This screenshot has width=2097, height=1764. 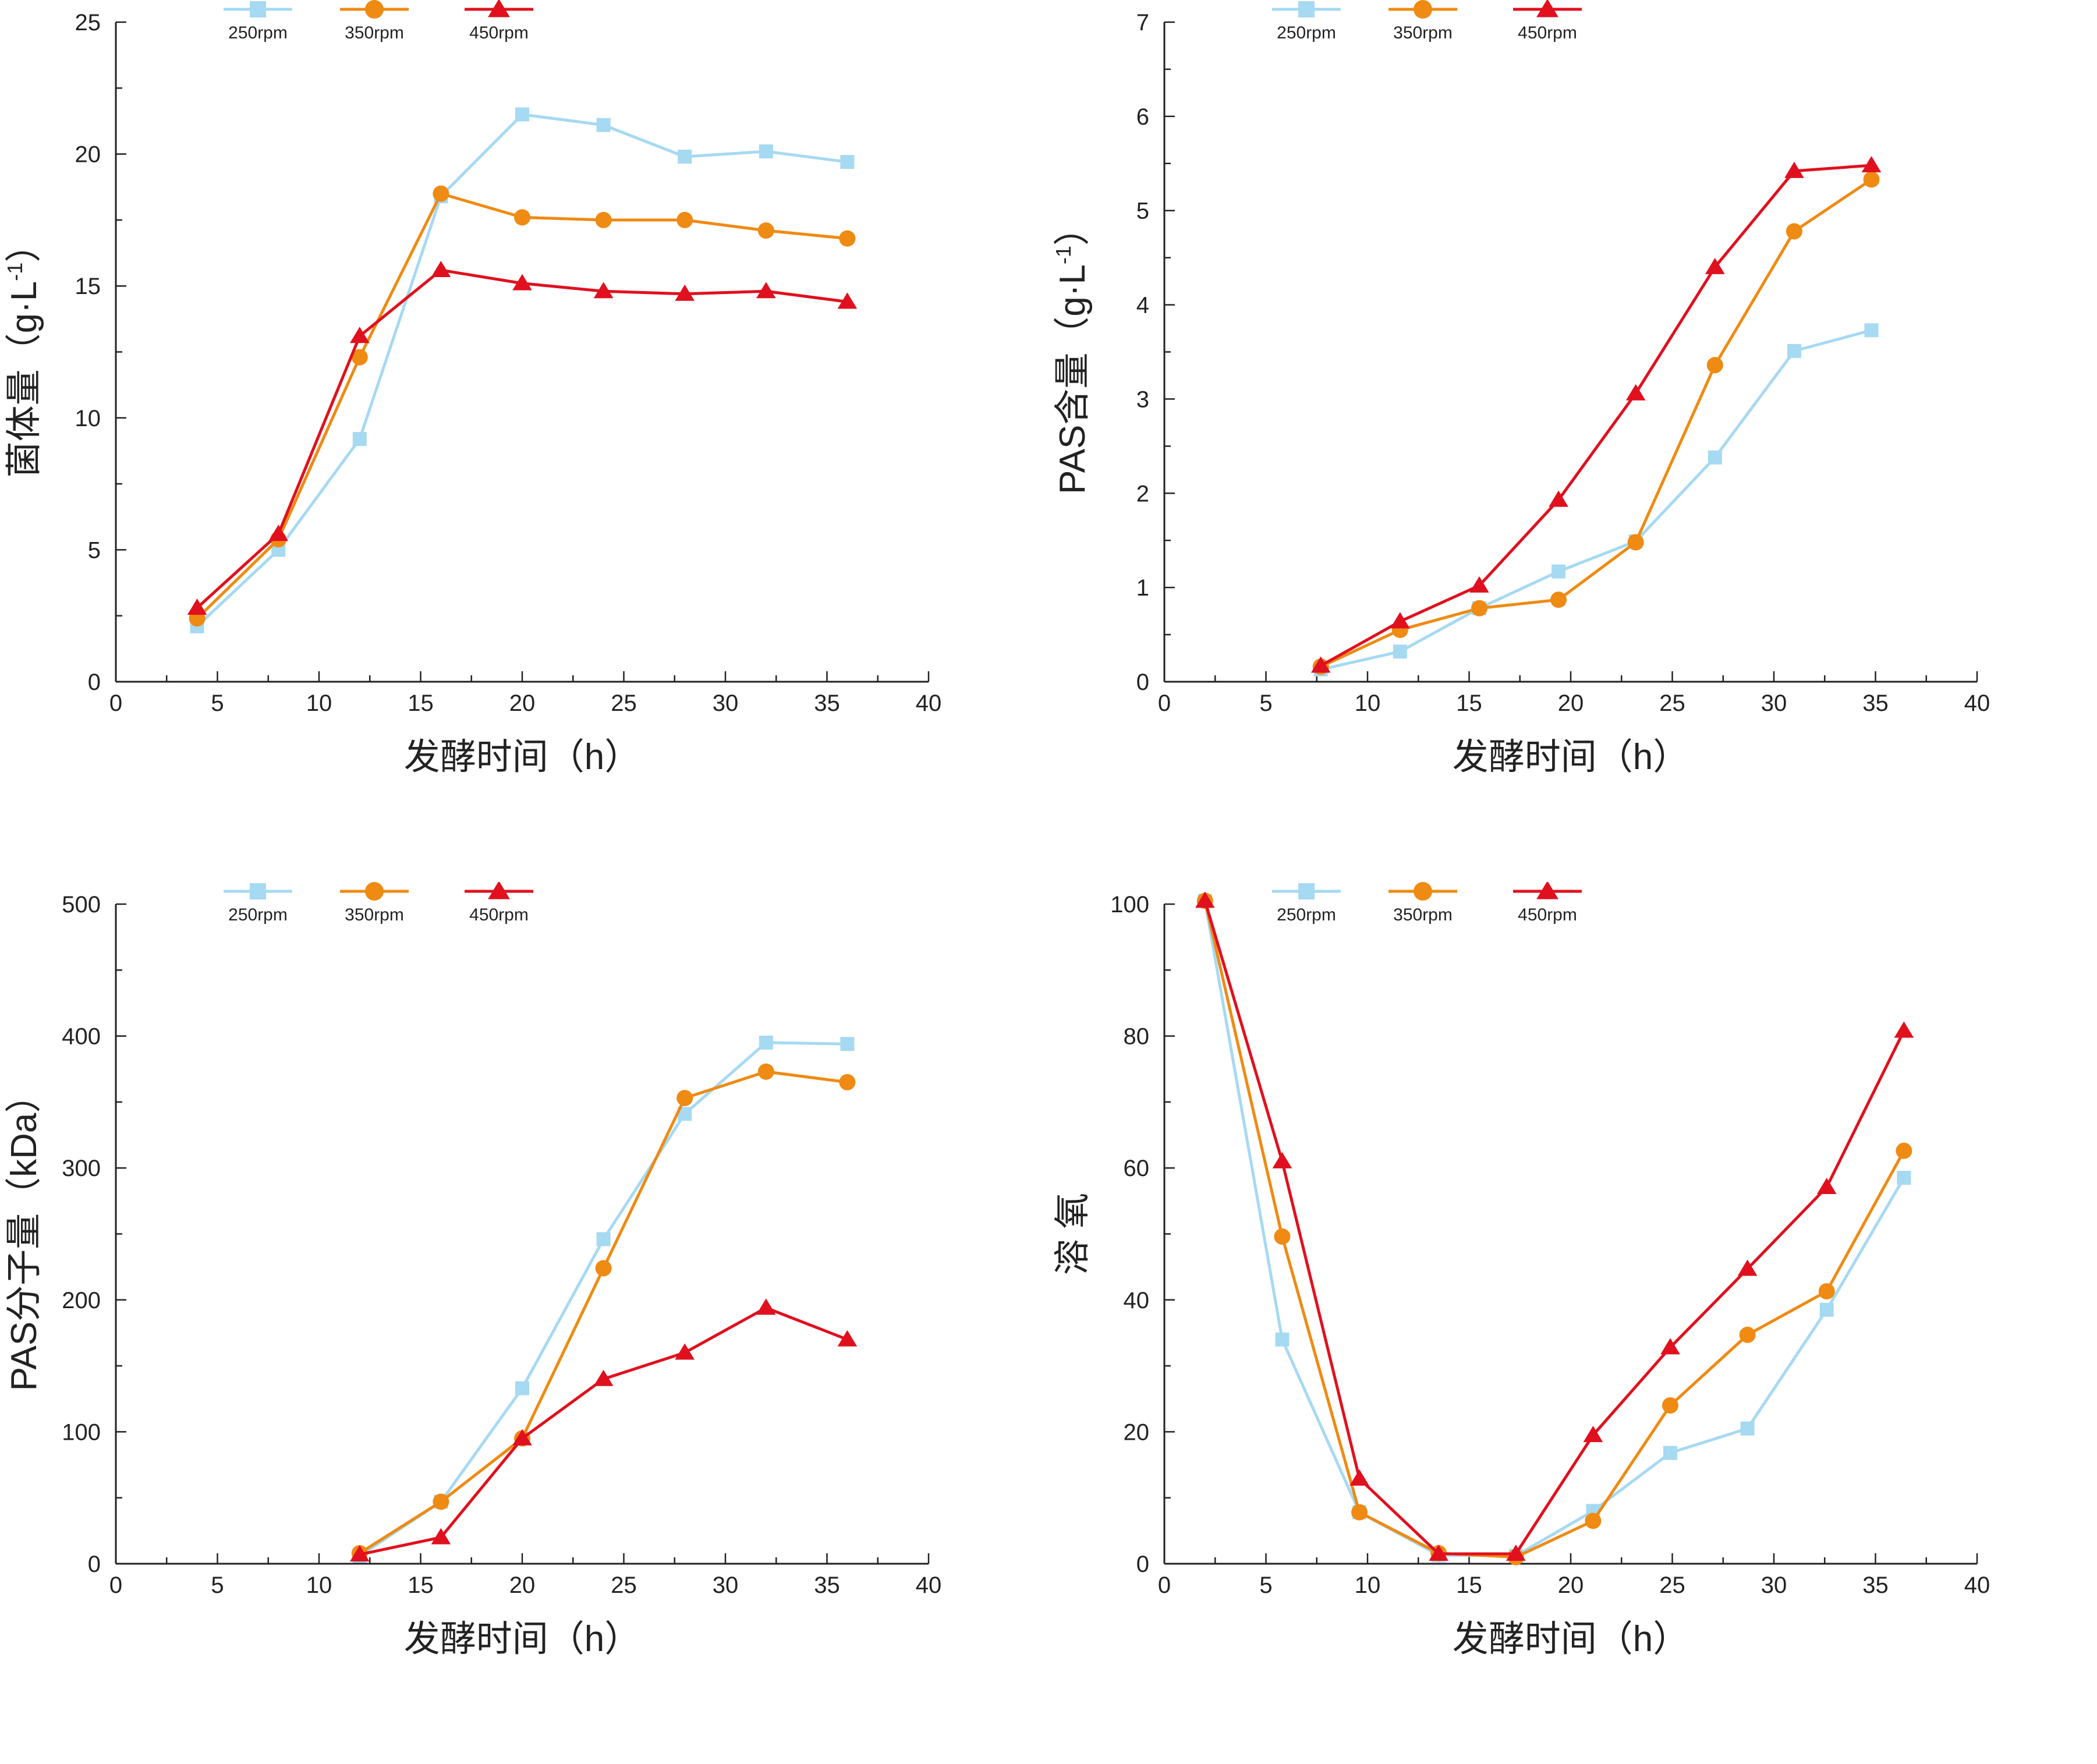 What do you see at coordinates (23, 352) in the screenshot?
I see `y-axis-title: 菌体量（g·L-1）` at bounding box center [23, 352].